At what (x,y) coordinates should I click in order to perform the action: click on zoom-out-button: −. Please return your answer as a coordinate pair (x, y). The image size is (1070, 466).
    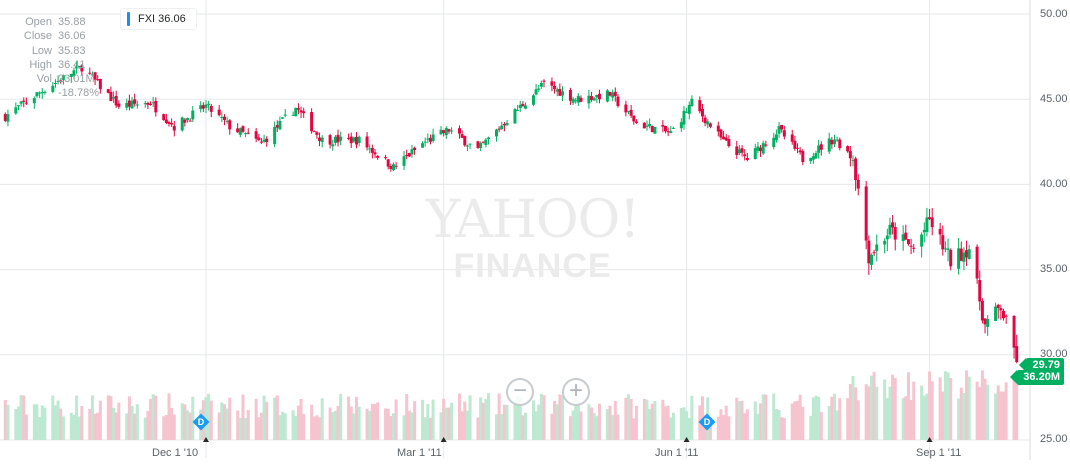
    Looking at the image, I should click on (520, 392).